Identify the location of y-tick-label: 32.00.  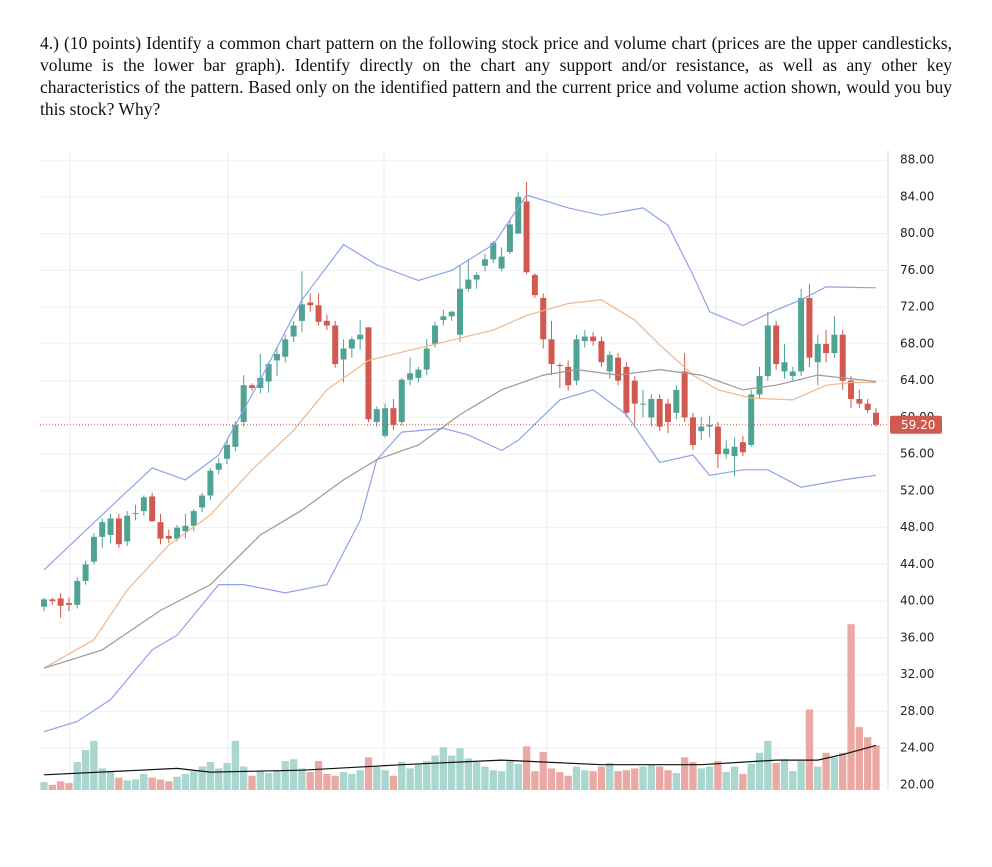
(917, 674).